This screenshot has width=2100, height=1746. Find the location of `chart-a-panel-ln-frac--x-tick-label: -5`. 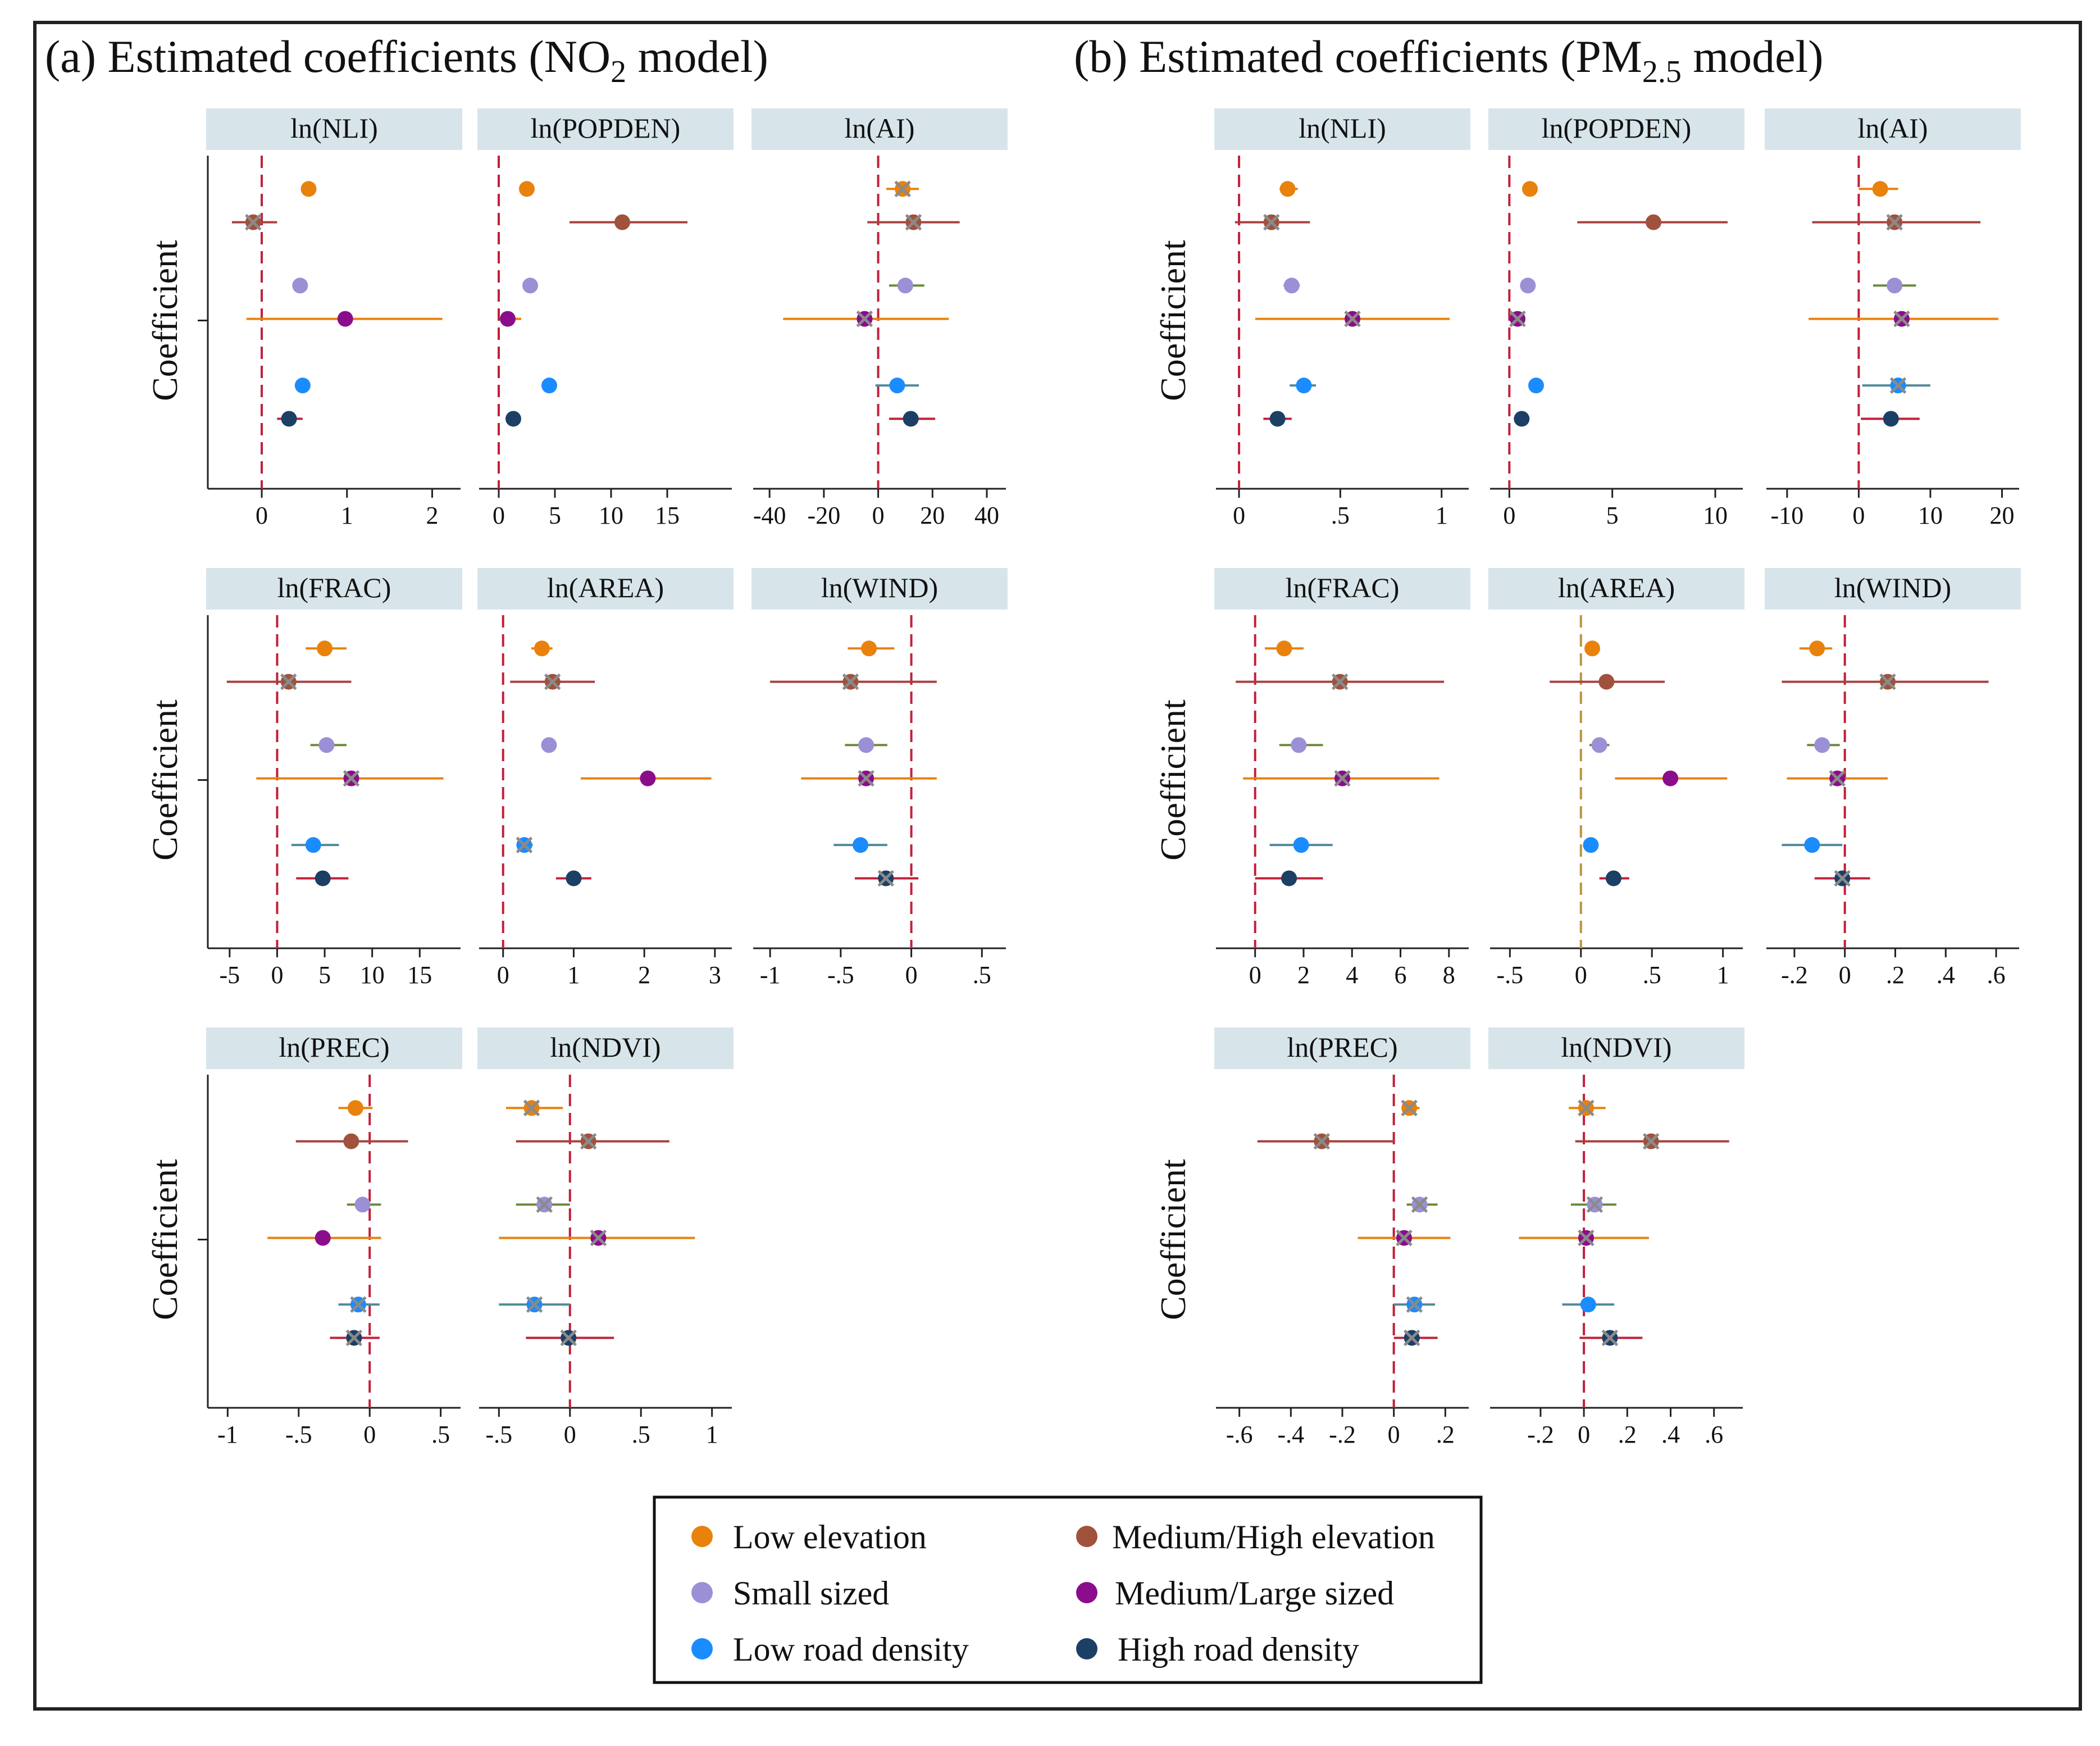

chart-a-panel-ln-frac--x-tick-label: -5 is located at coordinates (230, 975).